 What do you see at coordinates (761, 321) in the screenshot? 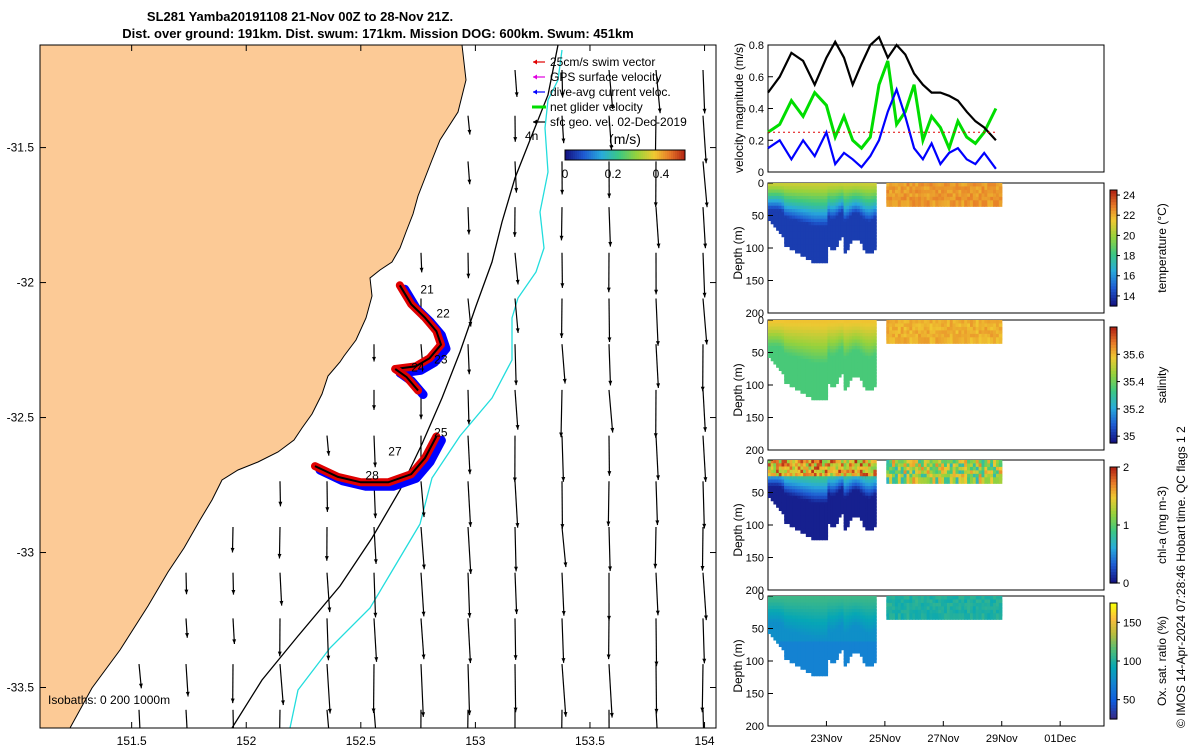
I see `depth-tick-label: 0` at bounding box center [761, 321].